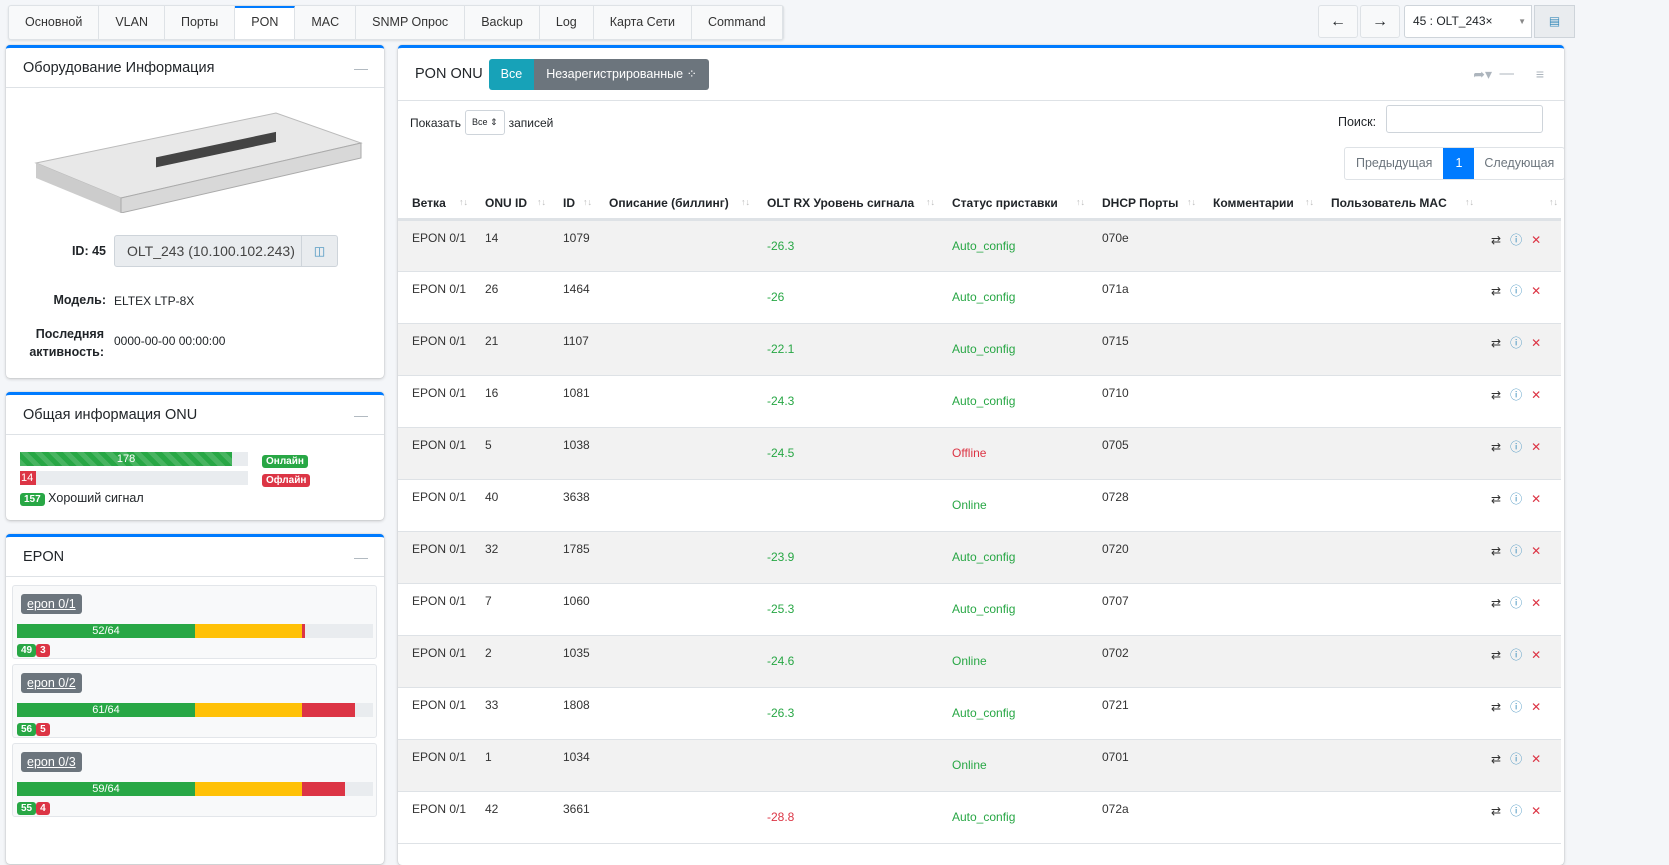 This screenshot has width=1669, height=865. I want to click on tab-1: VLAN, so click(132, 22).